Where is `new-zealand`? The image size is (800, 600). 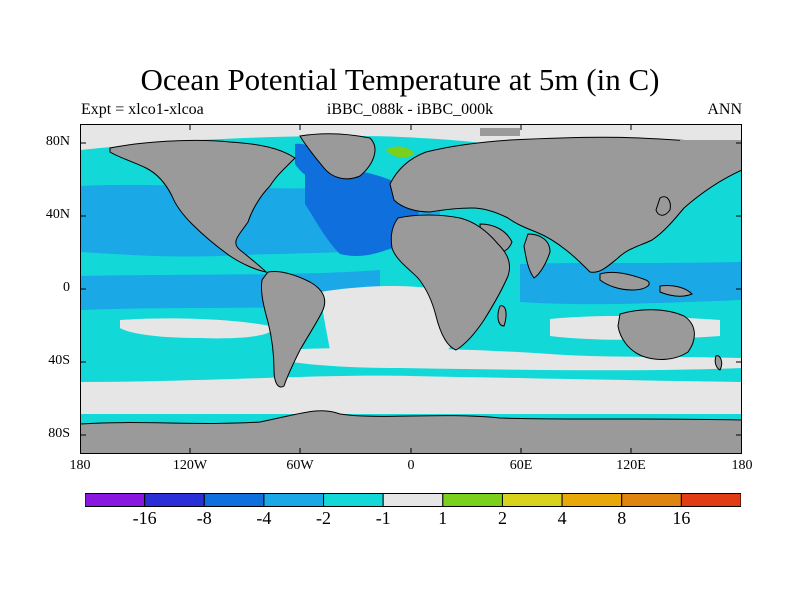 new-zealand is located at coordinates (718, 363).